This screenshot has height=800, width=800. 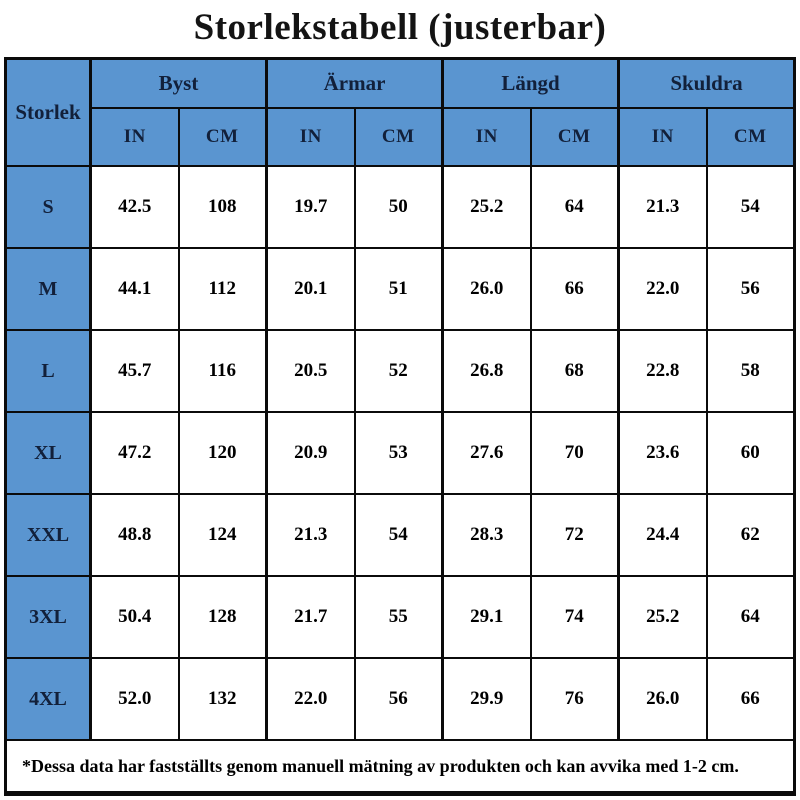 What do you see at coordinates (134, 453) in the screenshot?
I see `measure-cell: 47.2` at bounding box center [134, 453].